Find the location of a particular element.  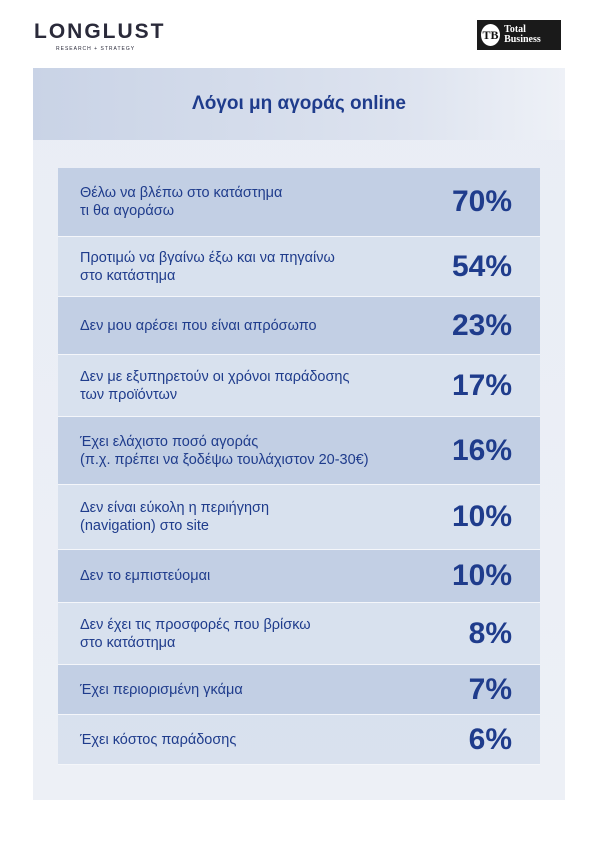

reason-label-line: Δεν είναι εύκολη η περιήγηση is located at coordinates (175, 508).